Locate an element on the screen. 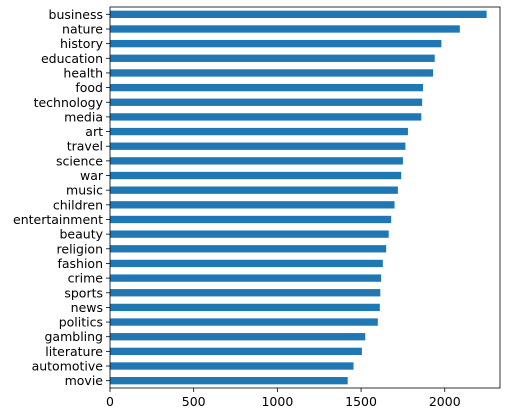 The height and width of the screenshot is (414, 506). y-tick-label: literature is located at coordinates (74, 351).